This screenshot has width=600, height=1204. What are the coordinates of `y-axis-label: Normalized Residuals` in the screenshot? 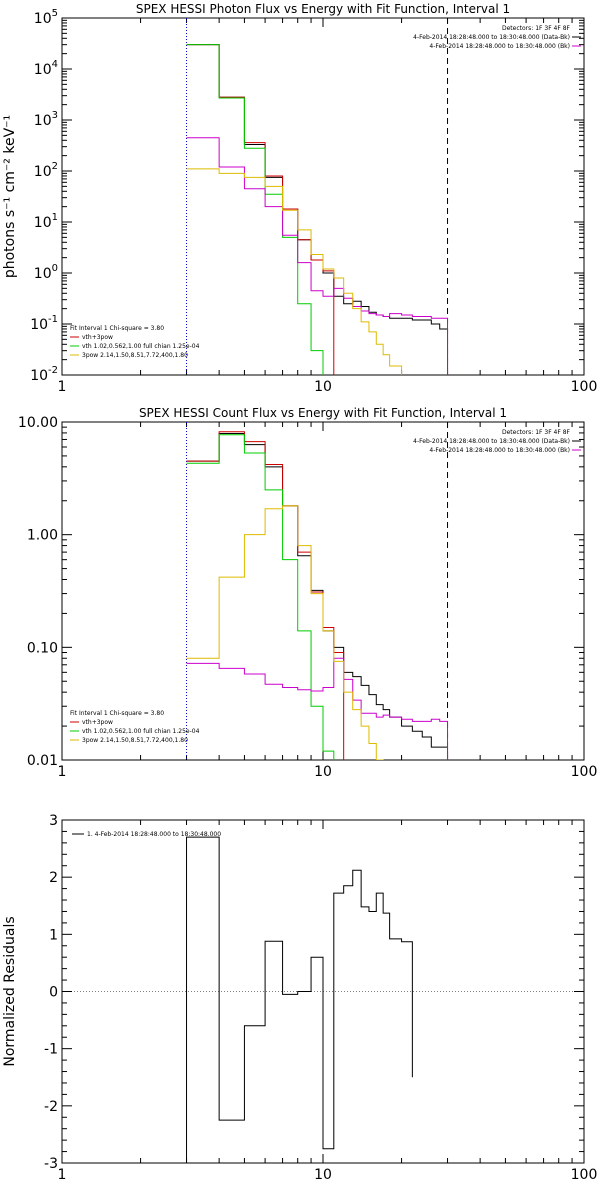 It's located at (10, 991).